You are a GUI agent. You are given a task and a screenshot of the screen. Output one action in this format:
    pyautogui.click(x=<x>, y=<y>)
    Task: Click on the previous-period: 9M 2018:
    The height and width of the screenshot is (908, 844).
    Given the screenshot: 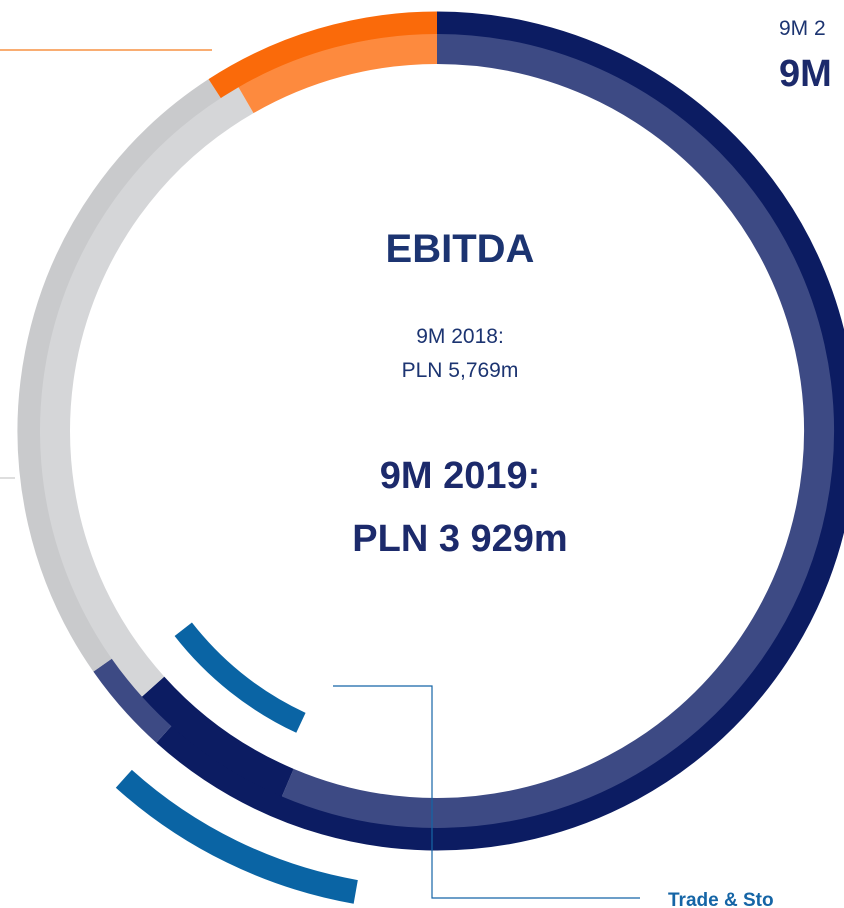 What is the action you would take?
    pyautogui.click(x=460, y=336)
    